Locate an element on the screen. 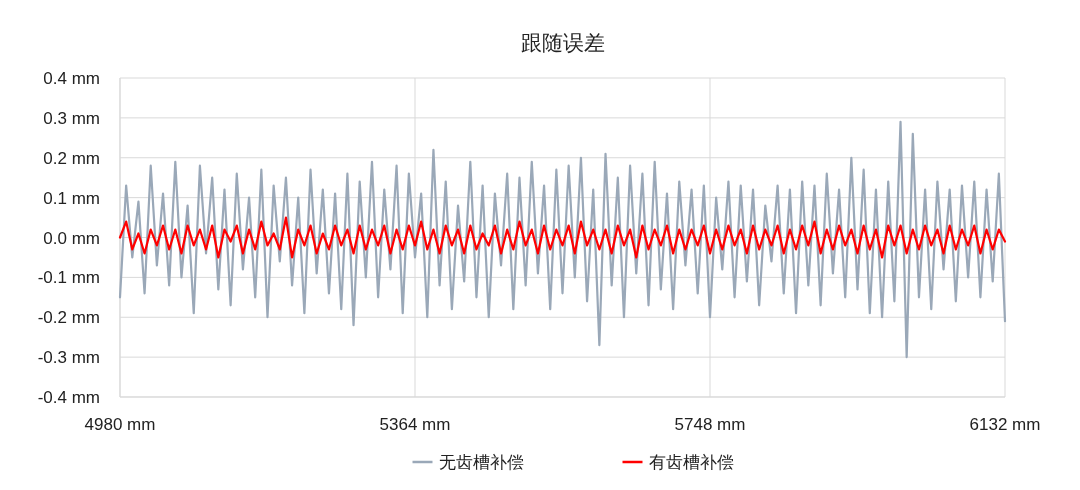 The image size is (1080, 490). y-tick-label: -0.3 mm is located at coordinates (68, 358).